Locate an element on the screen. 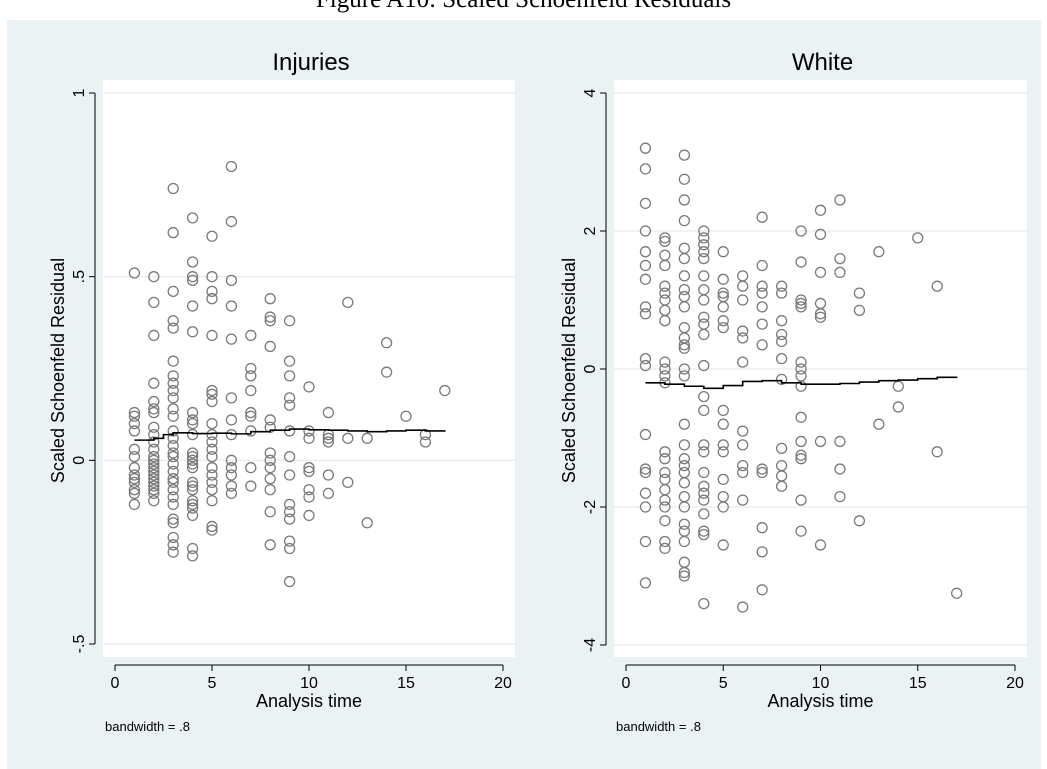 Image resolution: width=1047 pixels, height=769 pixels. x-axis-label: Analysis time is located at coordinates (820, 701).